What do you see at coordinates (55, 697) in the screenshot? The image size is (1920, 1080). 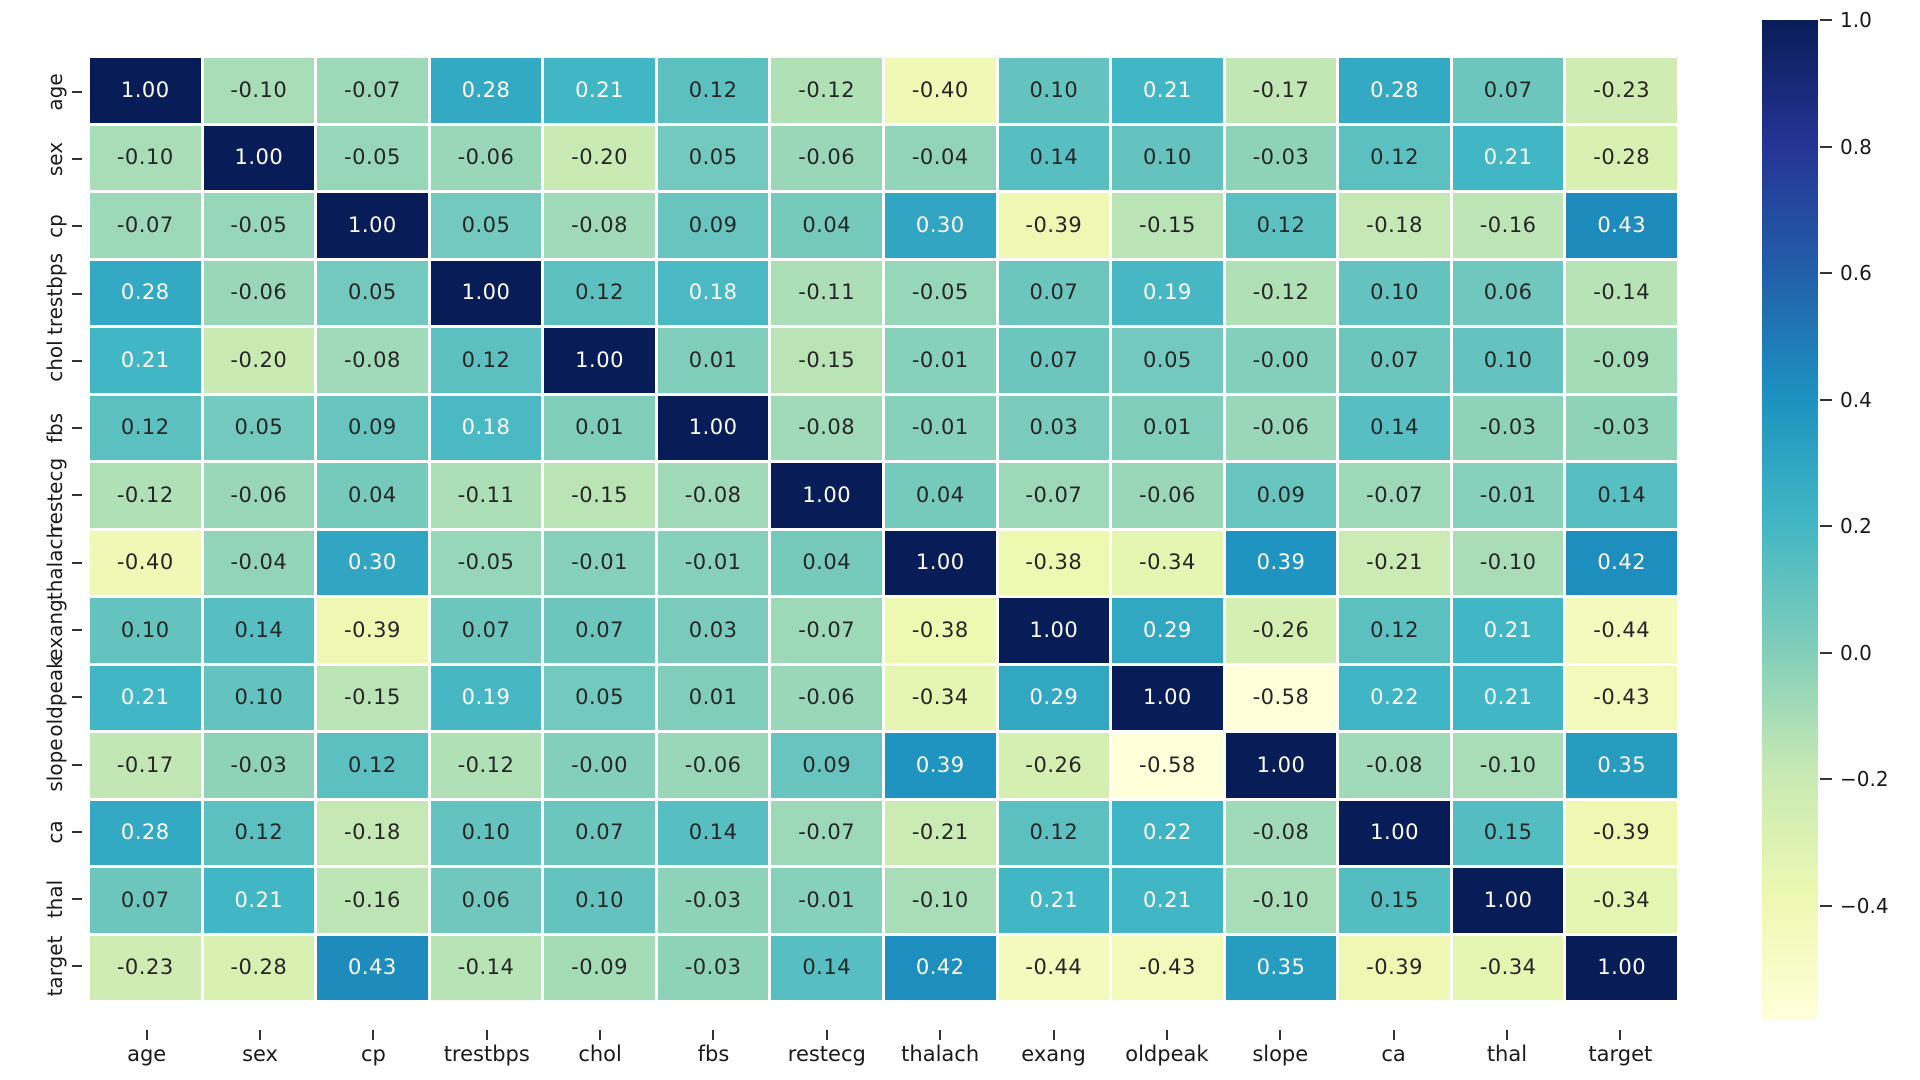 I see `y-tick-label-oldpeak: oldpeak` at bounding box center [55, 697].